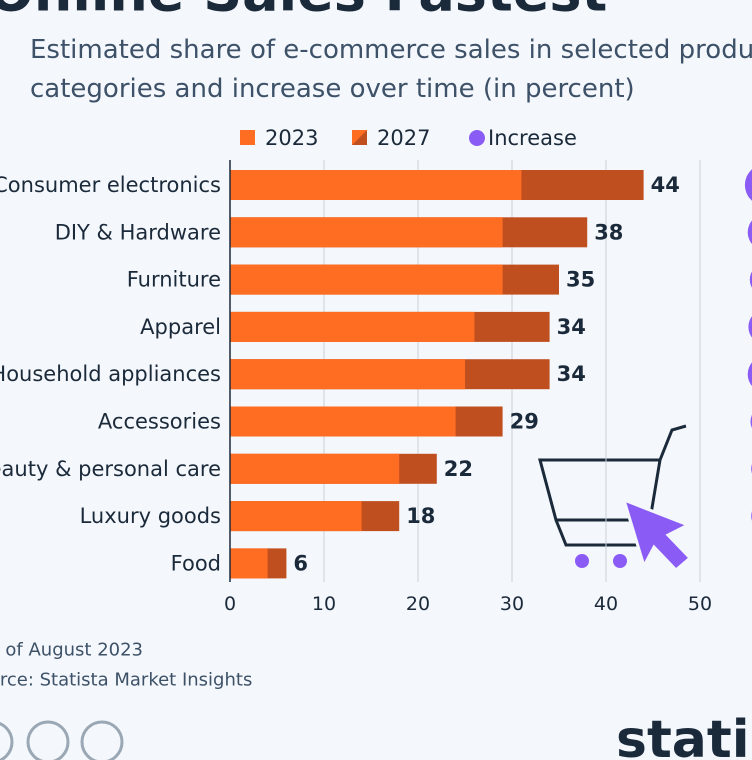  Describe the element at coordinates (180, 327) in the screenshot. I see `y-tick-label: Apparel` at that location.